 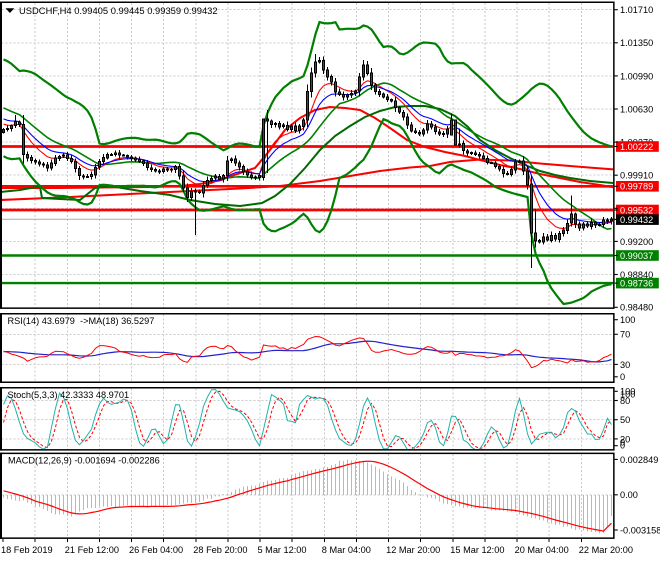 I want to click on svg-text: 1.00630, so click(x=636, y=109).